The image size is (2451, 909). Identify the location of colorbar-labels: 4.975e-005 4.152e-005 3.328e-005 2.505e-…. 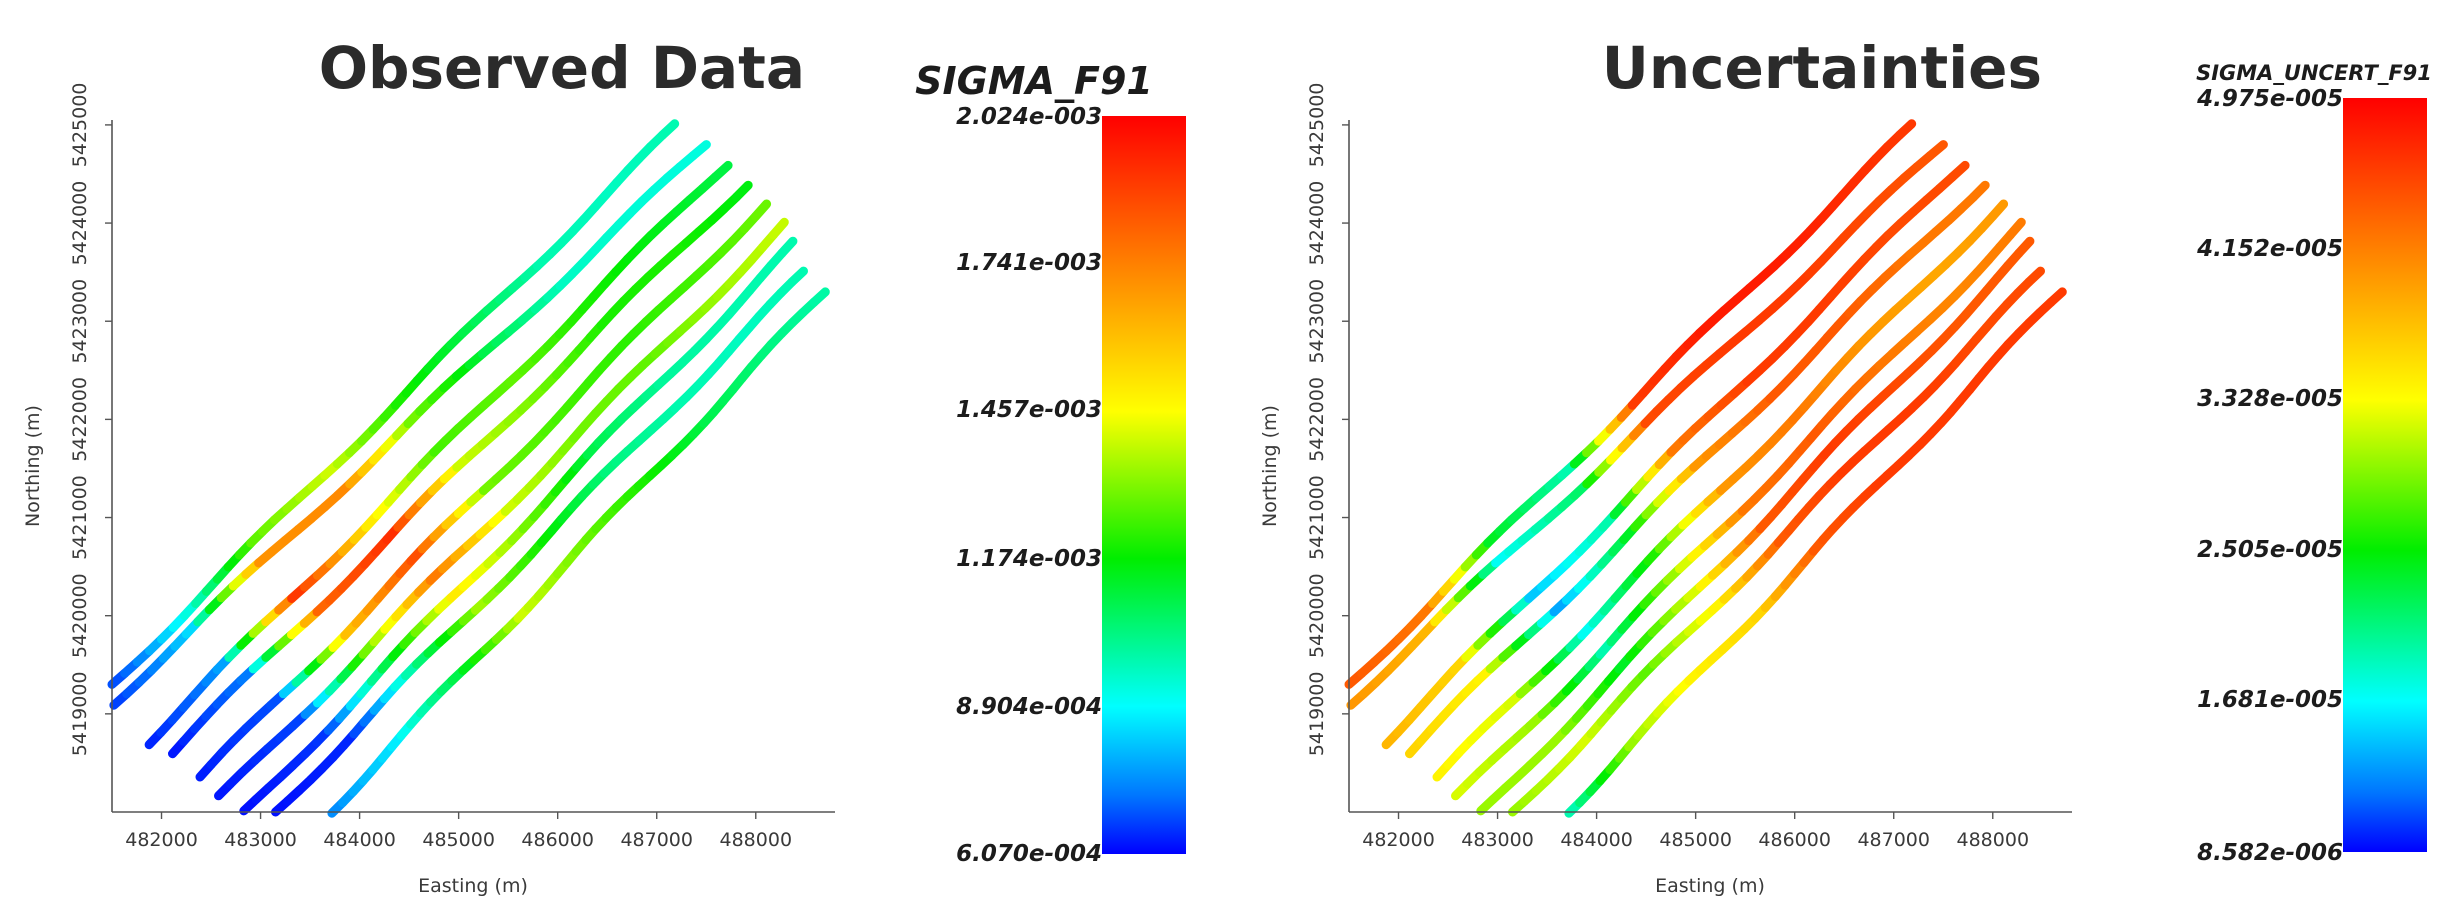
(2269, 476).